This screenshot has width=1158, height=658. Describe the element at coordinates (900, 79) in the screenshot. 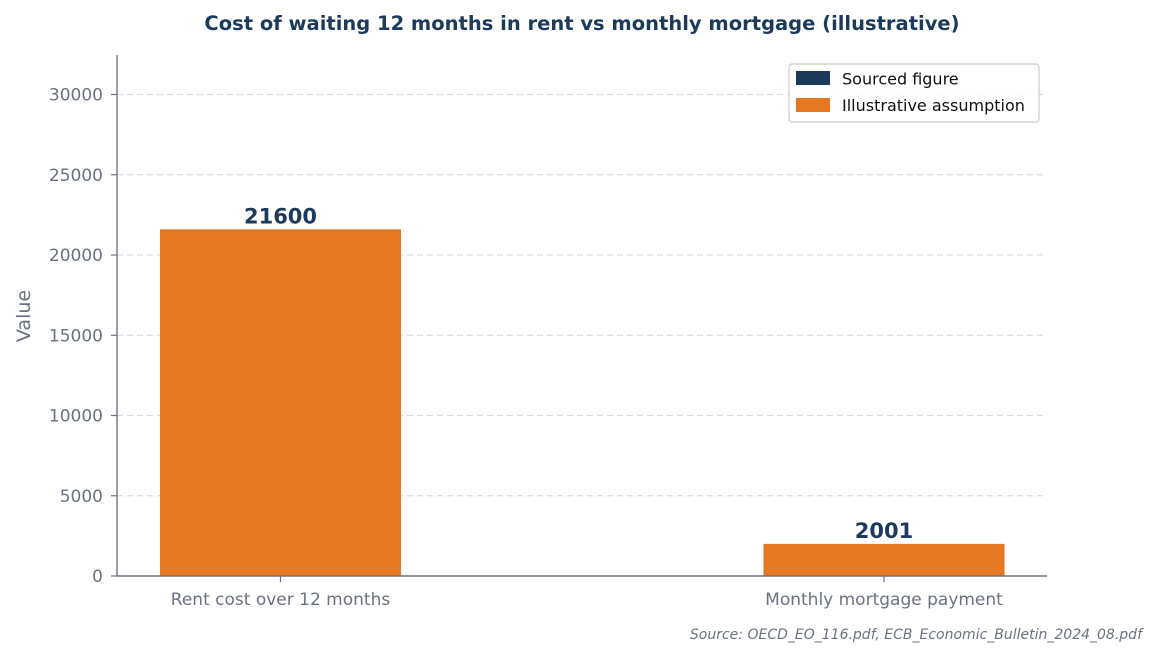

I see `legend-label-sourced: Sourced figure` at that location.